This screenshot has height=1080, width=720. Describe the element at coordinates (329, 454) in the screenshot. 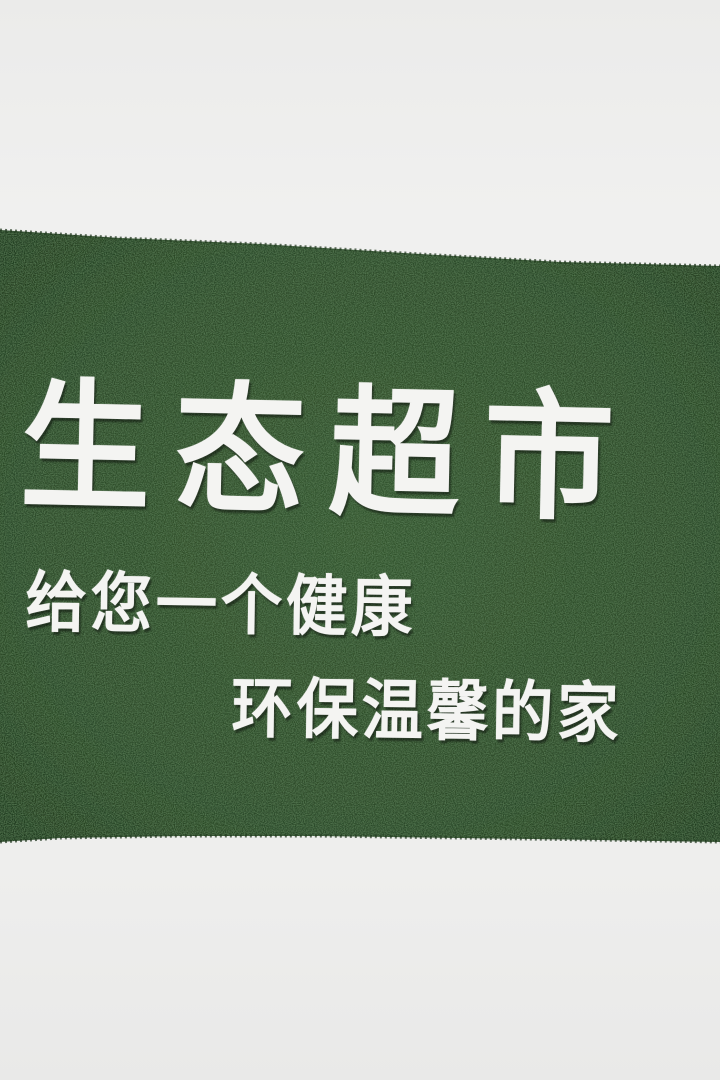

I see `sign-title: 生态超市` at that location.